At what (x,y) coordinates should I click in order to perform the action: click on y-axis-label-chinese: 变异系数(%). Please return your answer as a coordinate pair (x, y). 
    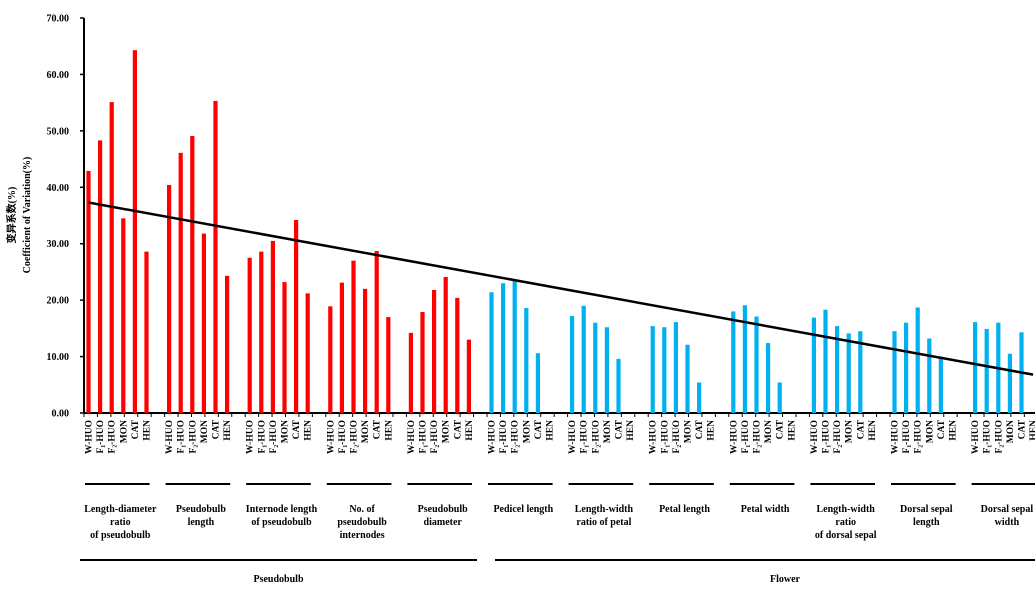
    Looking at the image, I should click on (11, 215).